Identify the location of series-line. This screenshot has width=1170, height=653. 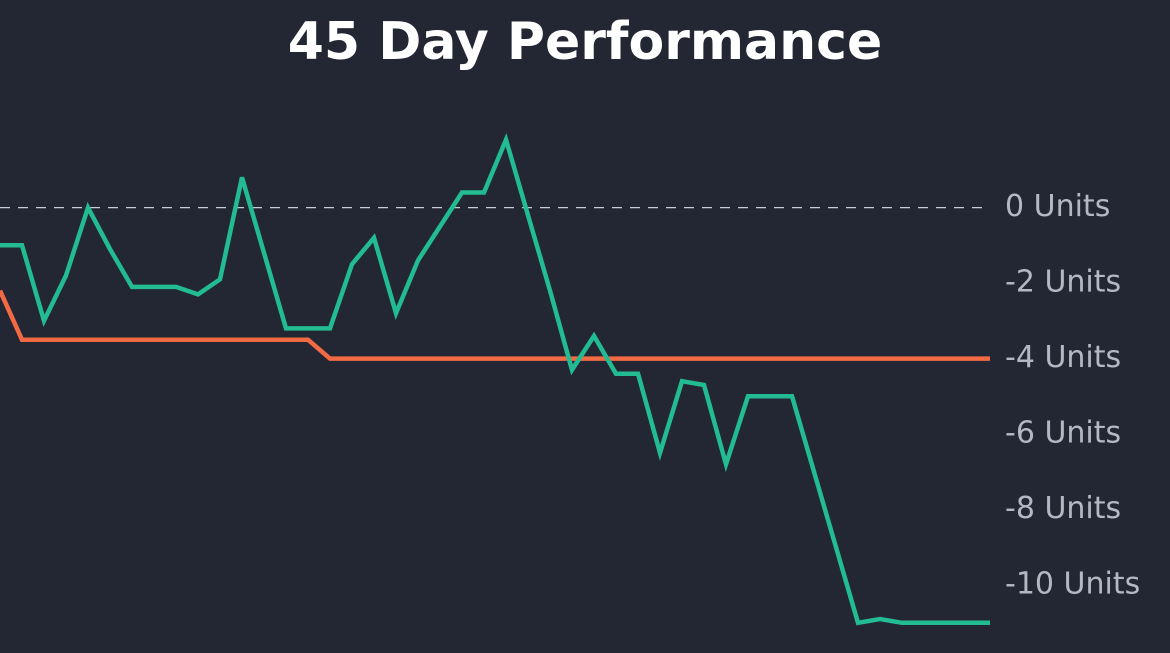
(495, 325).